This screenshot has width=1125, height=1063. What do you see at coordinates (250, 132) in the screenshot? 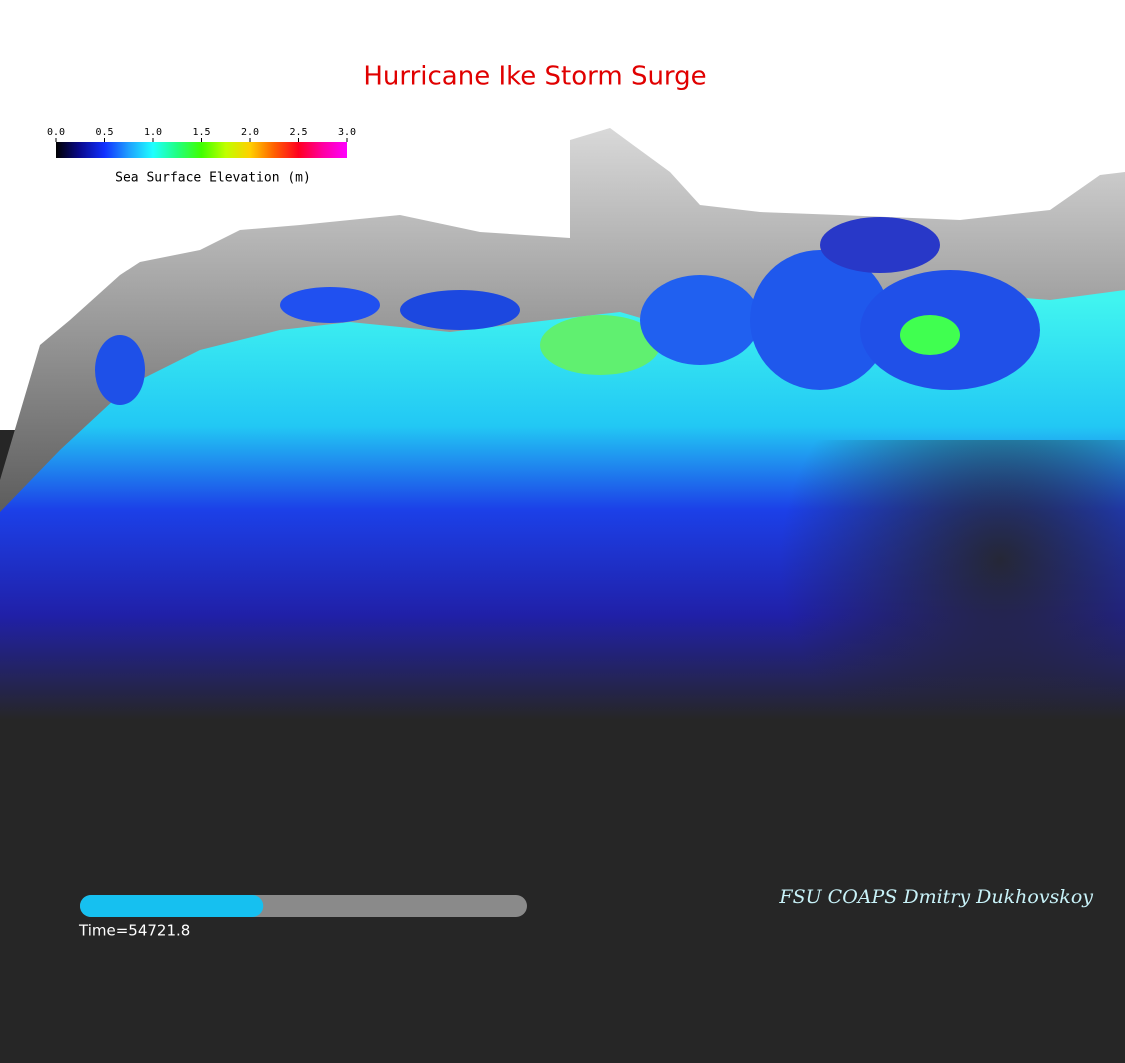
I see `tick-label: 2.0` at bounding box center [250, 132].